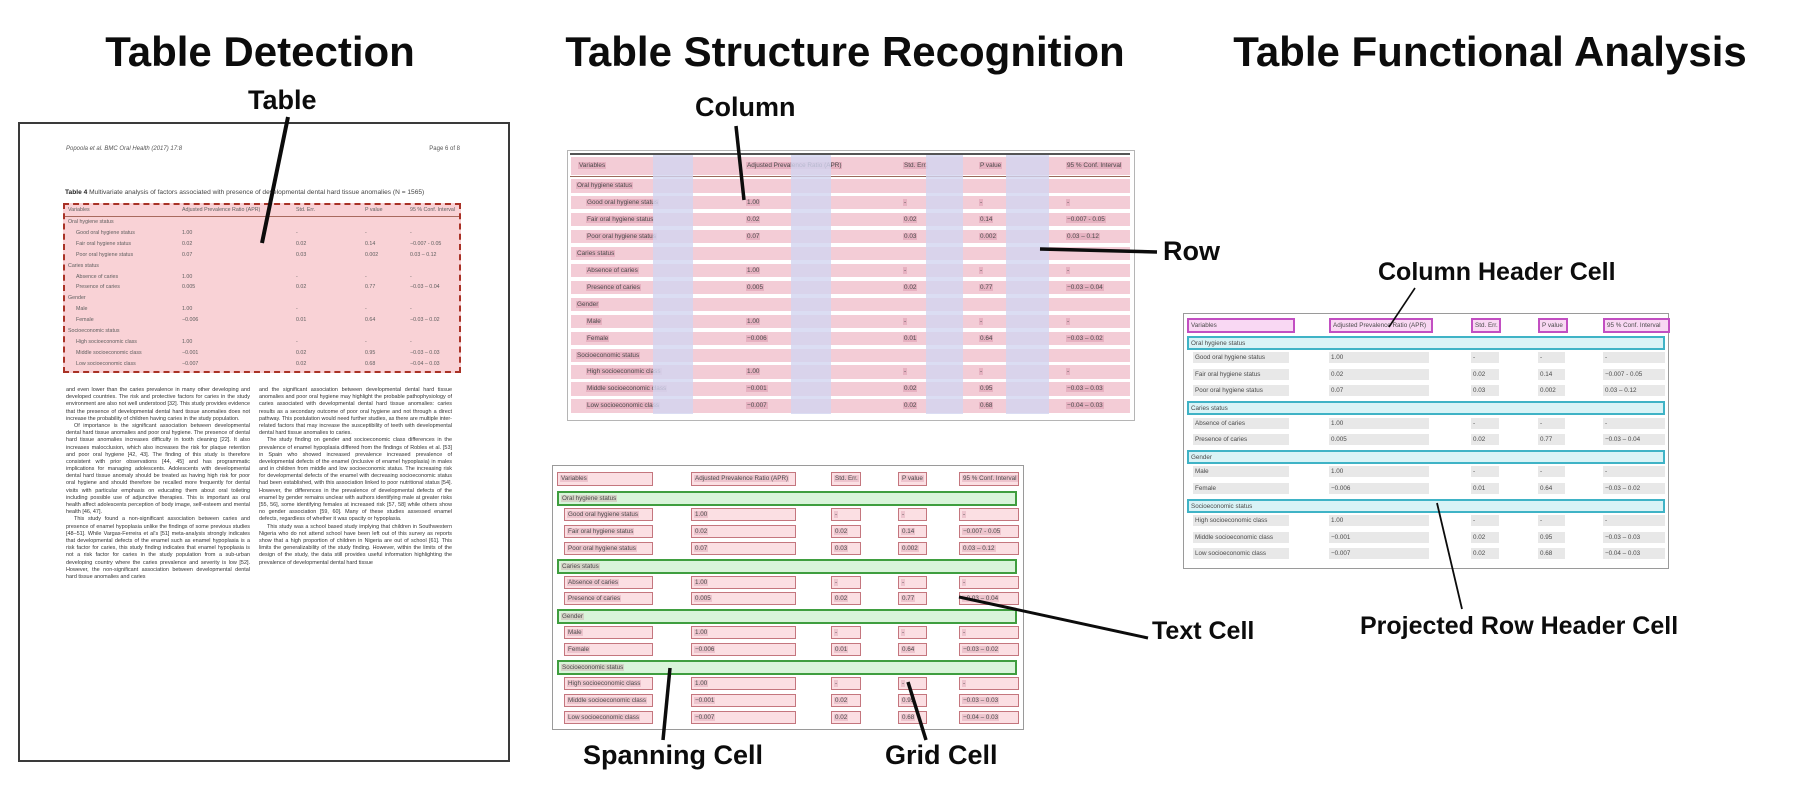 The image size is (1800, 790). I want to click on p2top-cell: −0.007 - 0.05, so click(1086, 219).